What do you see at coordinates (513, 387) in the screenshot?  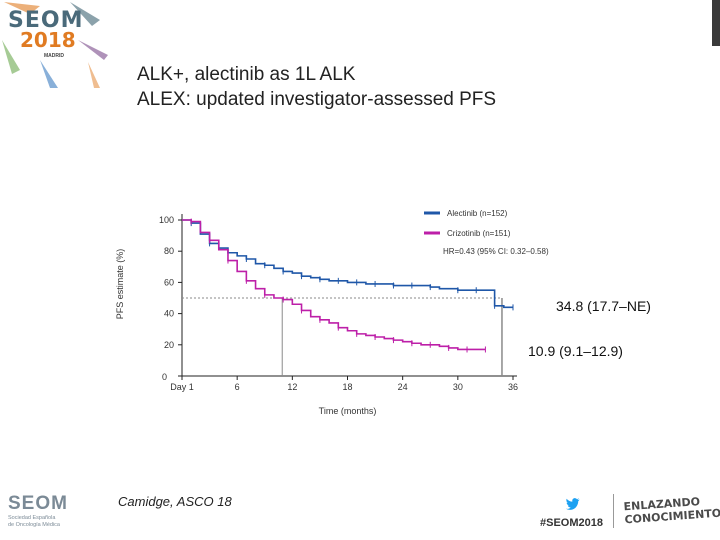 I see `x-tick-label: 36` at bounding box center [513, 387].